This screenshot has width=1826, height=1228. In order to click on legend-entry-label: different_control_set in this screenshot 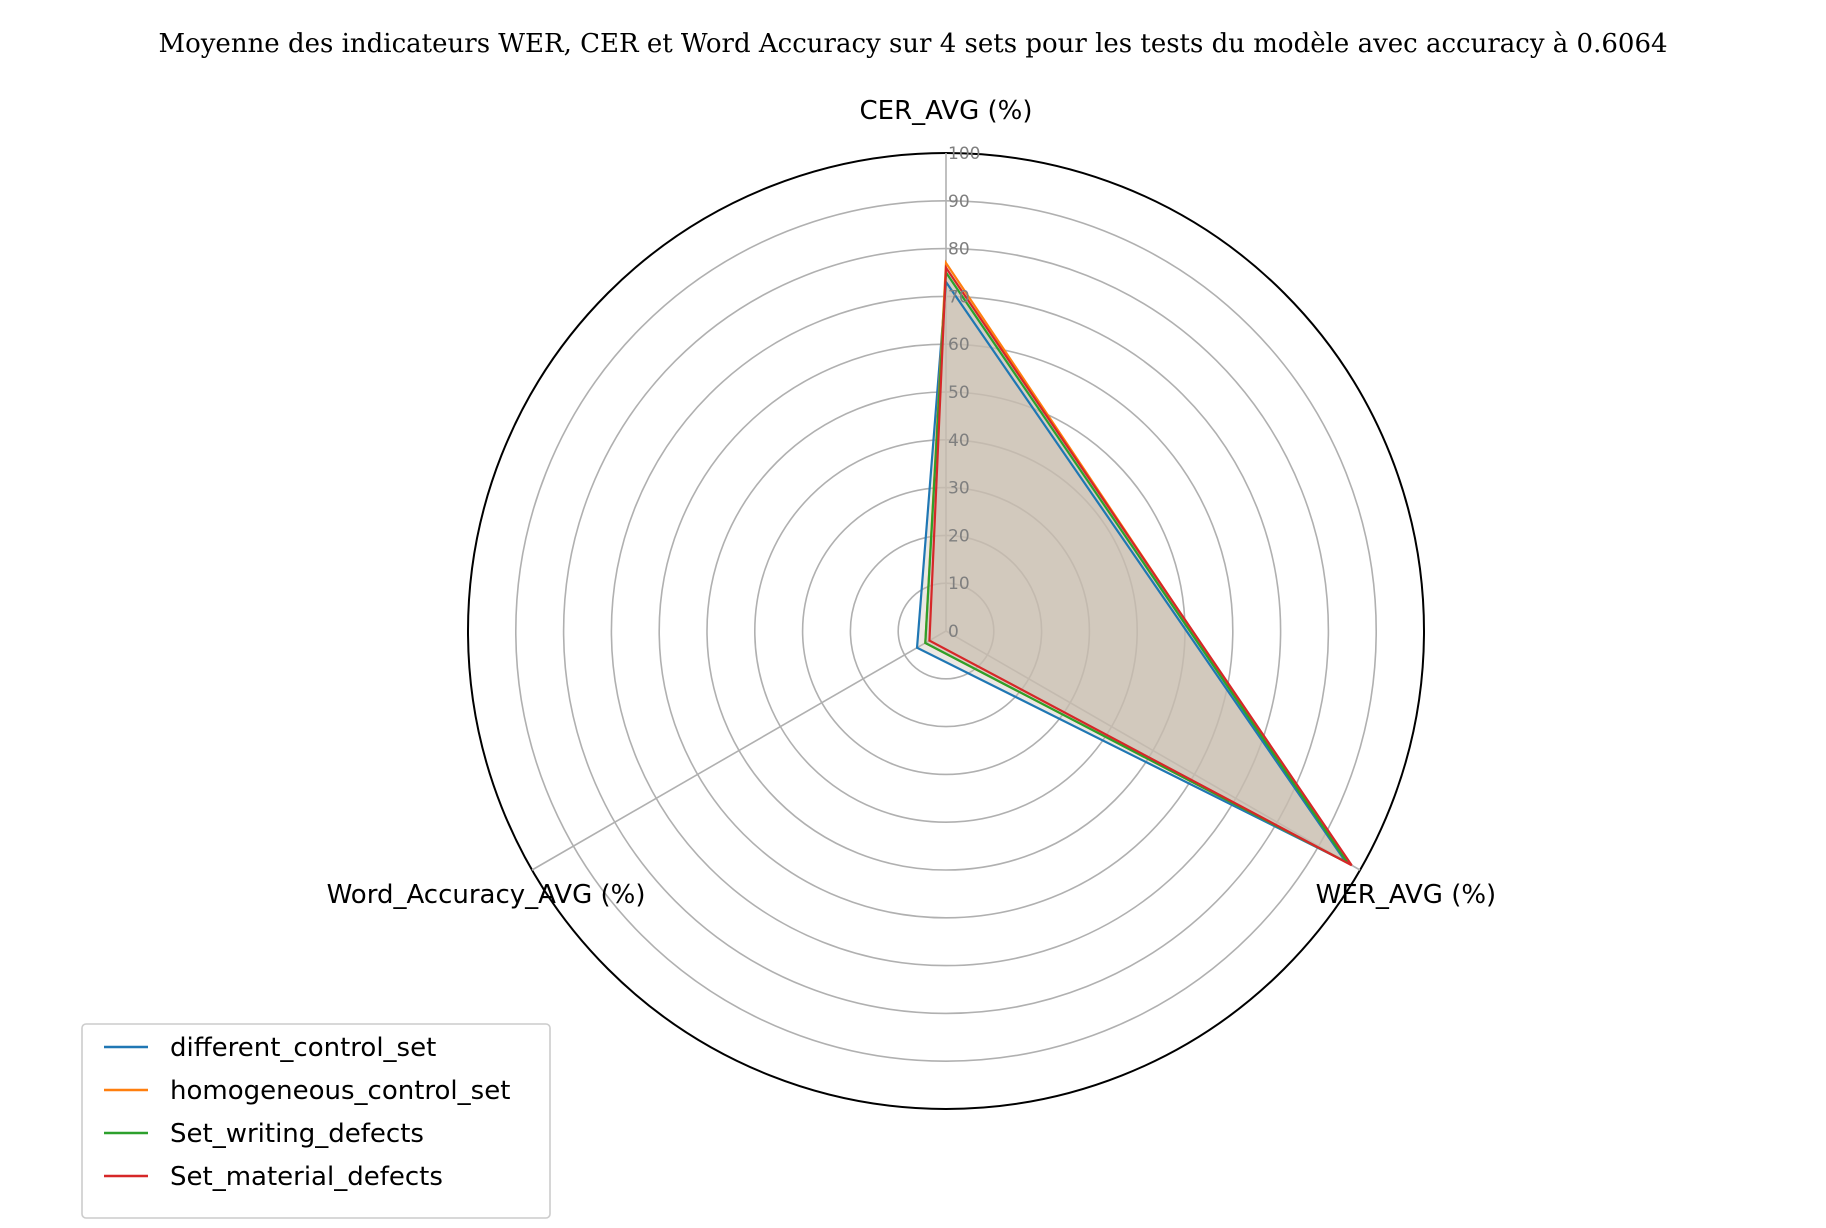, I will do `click(303, 1048)`.